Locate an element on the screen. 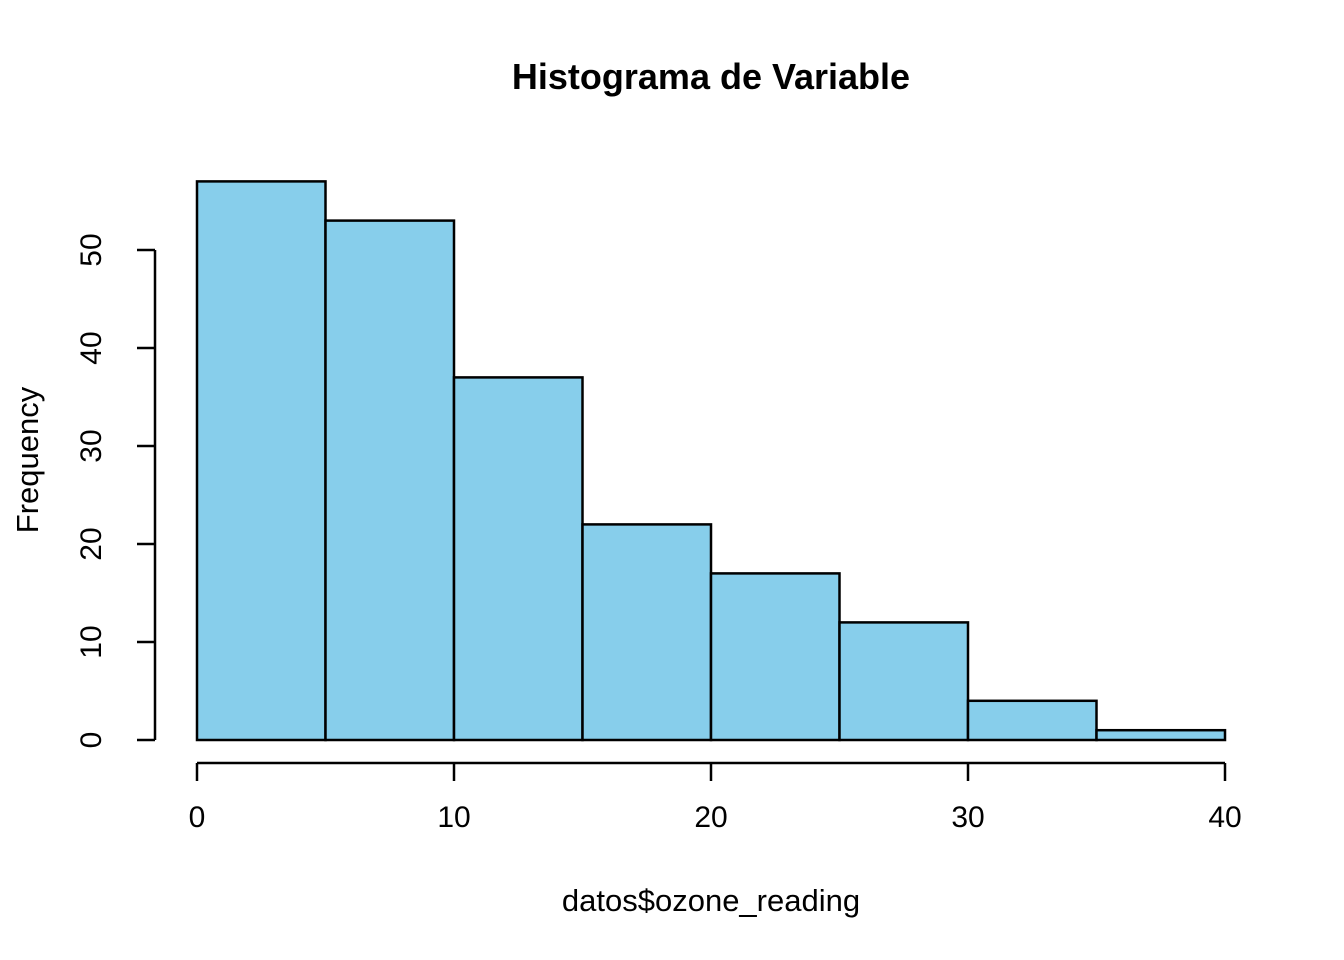 The image size is (1344, 960). chart-title: Histograma de Variable is located at coordinates (711, 76).